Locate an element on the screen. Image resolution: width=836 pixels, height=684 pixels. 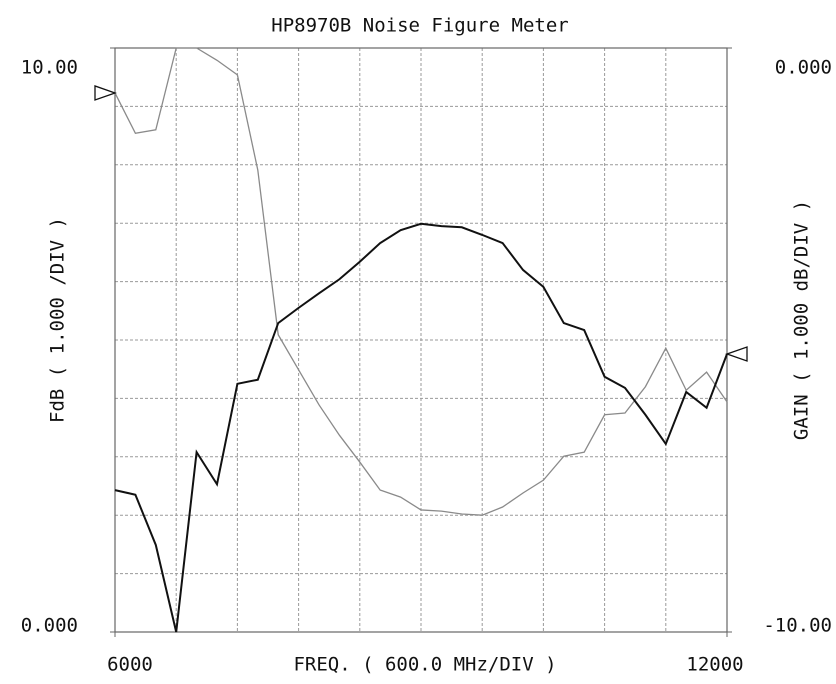
y2-tick-label: 0.000 is located at coordinates (803, 68).